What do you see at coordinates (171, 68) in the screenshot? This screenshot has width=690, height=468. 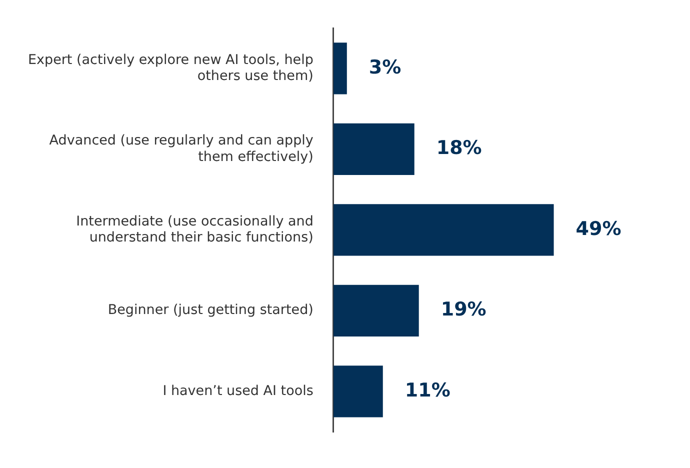 I see `y-tick-label: Expert (actively explore new AI tools, help others use them)` at bounding box center [171, 68].